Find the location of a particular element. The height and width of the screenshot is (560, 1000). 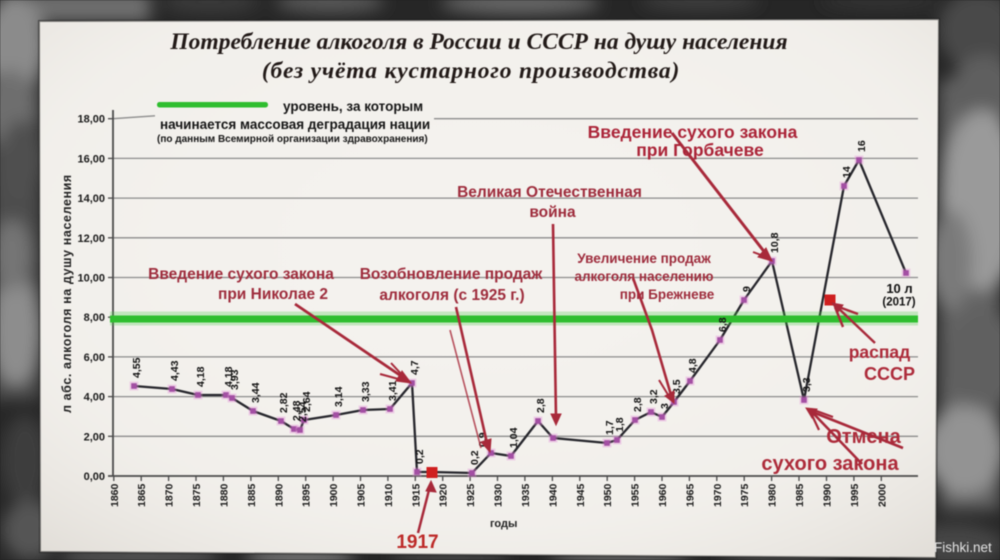

svg-text: годы is located at coordinates (503, 524).